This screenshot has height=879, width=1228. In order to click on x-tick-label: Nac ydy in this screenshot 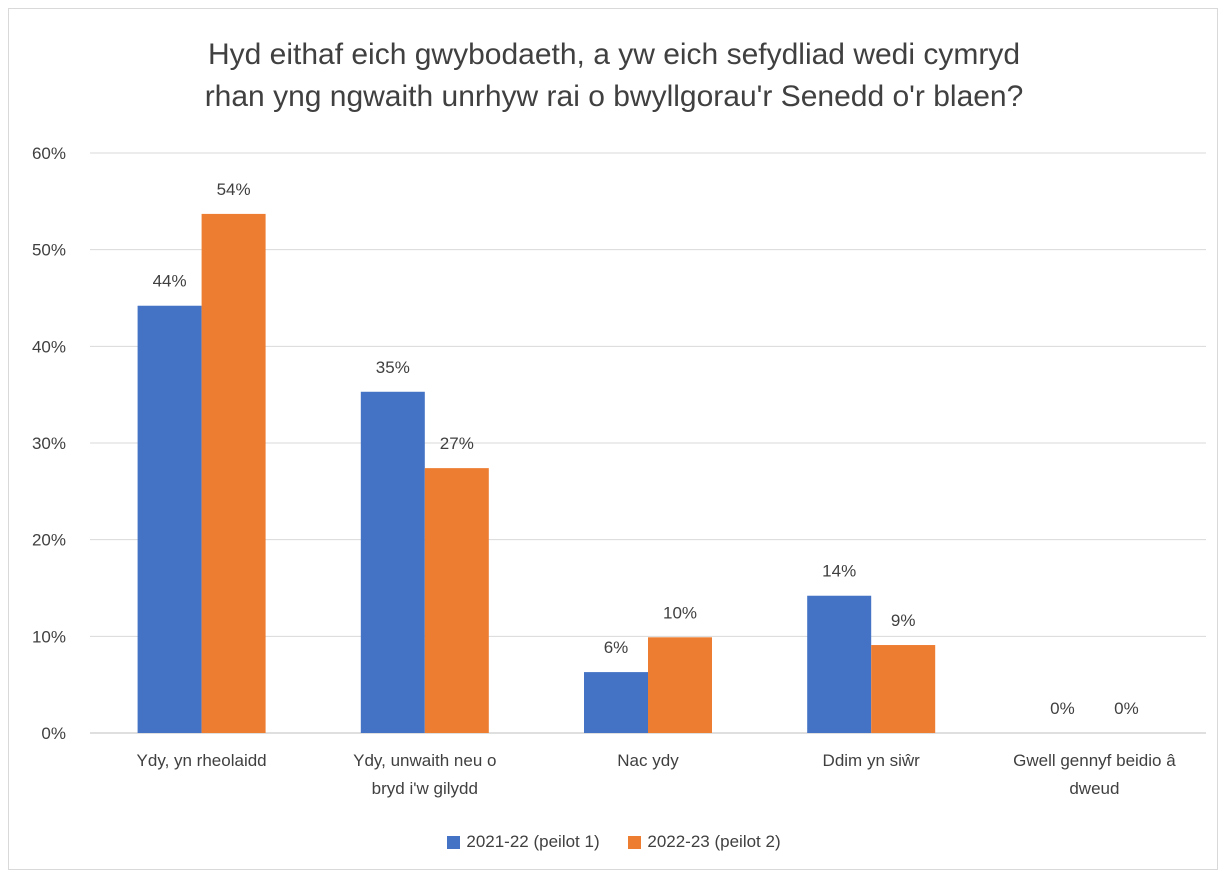, I will do `click(648, 760)`.